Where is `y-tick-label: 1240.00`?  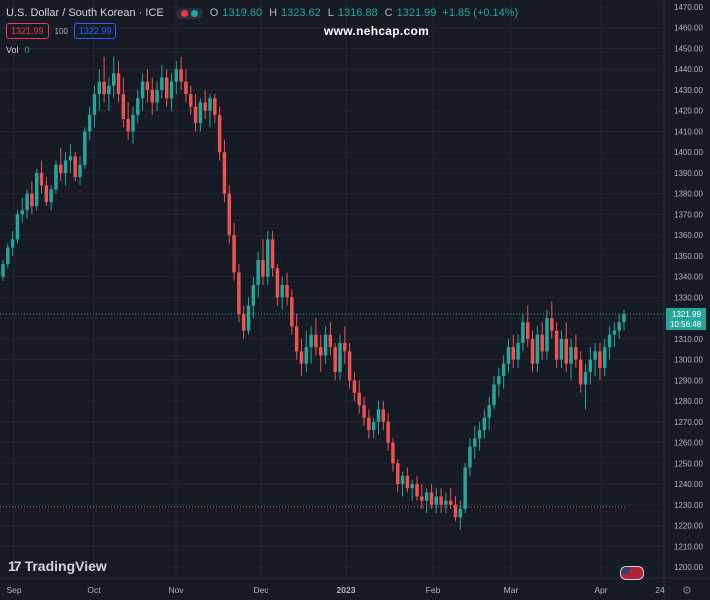
y-tick-label: 1240.00 is located at coordinates (688, 484).